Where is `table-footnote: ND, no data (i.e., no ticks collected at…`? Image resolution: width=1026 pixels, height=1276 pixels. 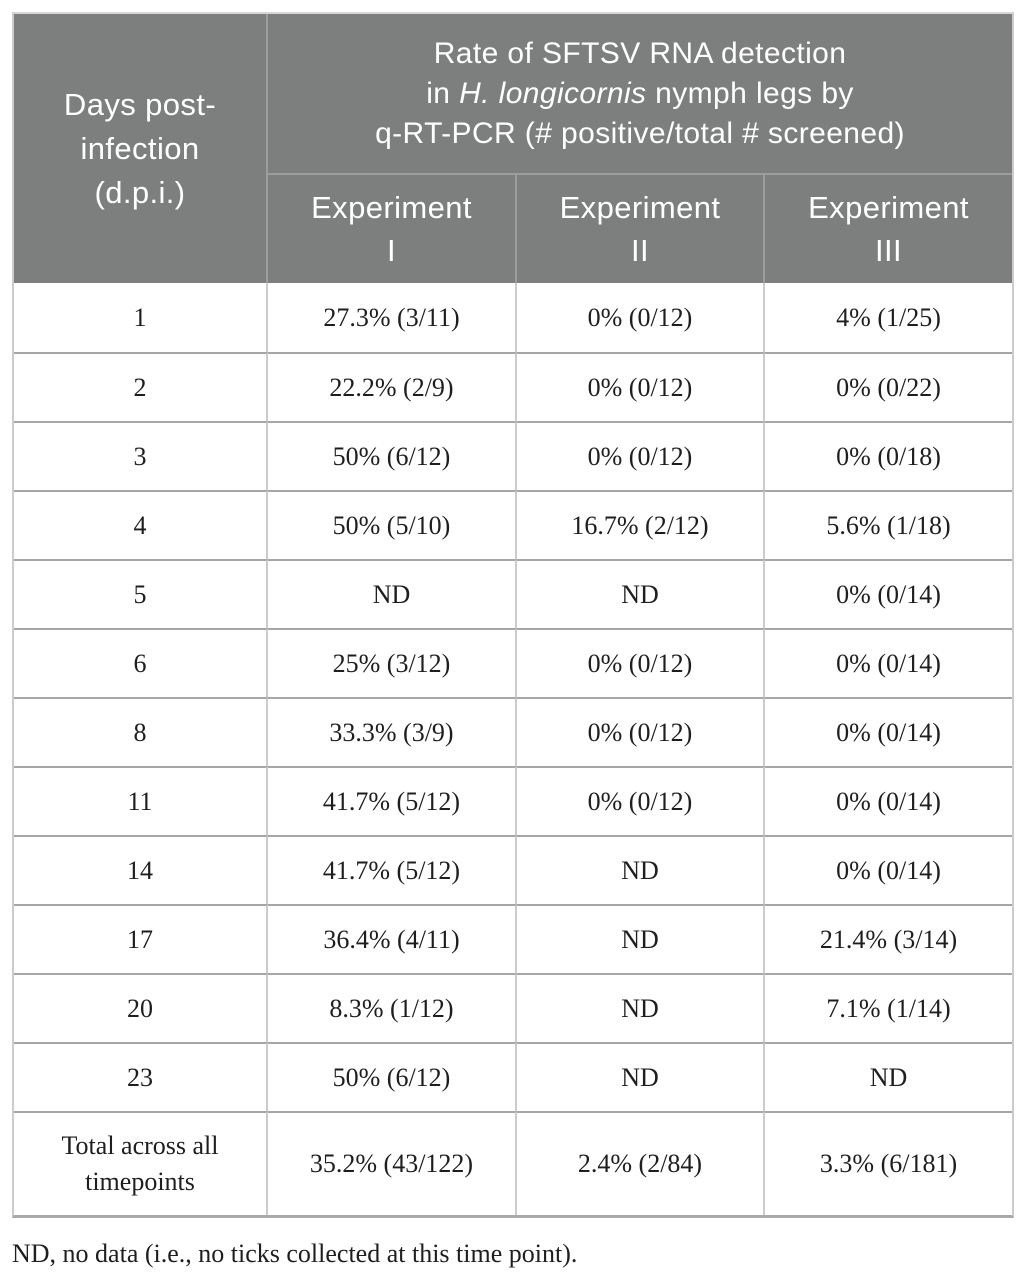
table-footnote: ND, no data (i.e., no ticks collected at… is located at coordinates (295, 1253).